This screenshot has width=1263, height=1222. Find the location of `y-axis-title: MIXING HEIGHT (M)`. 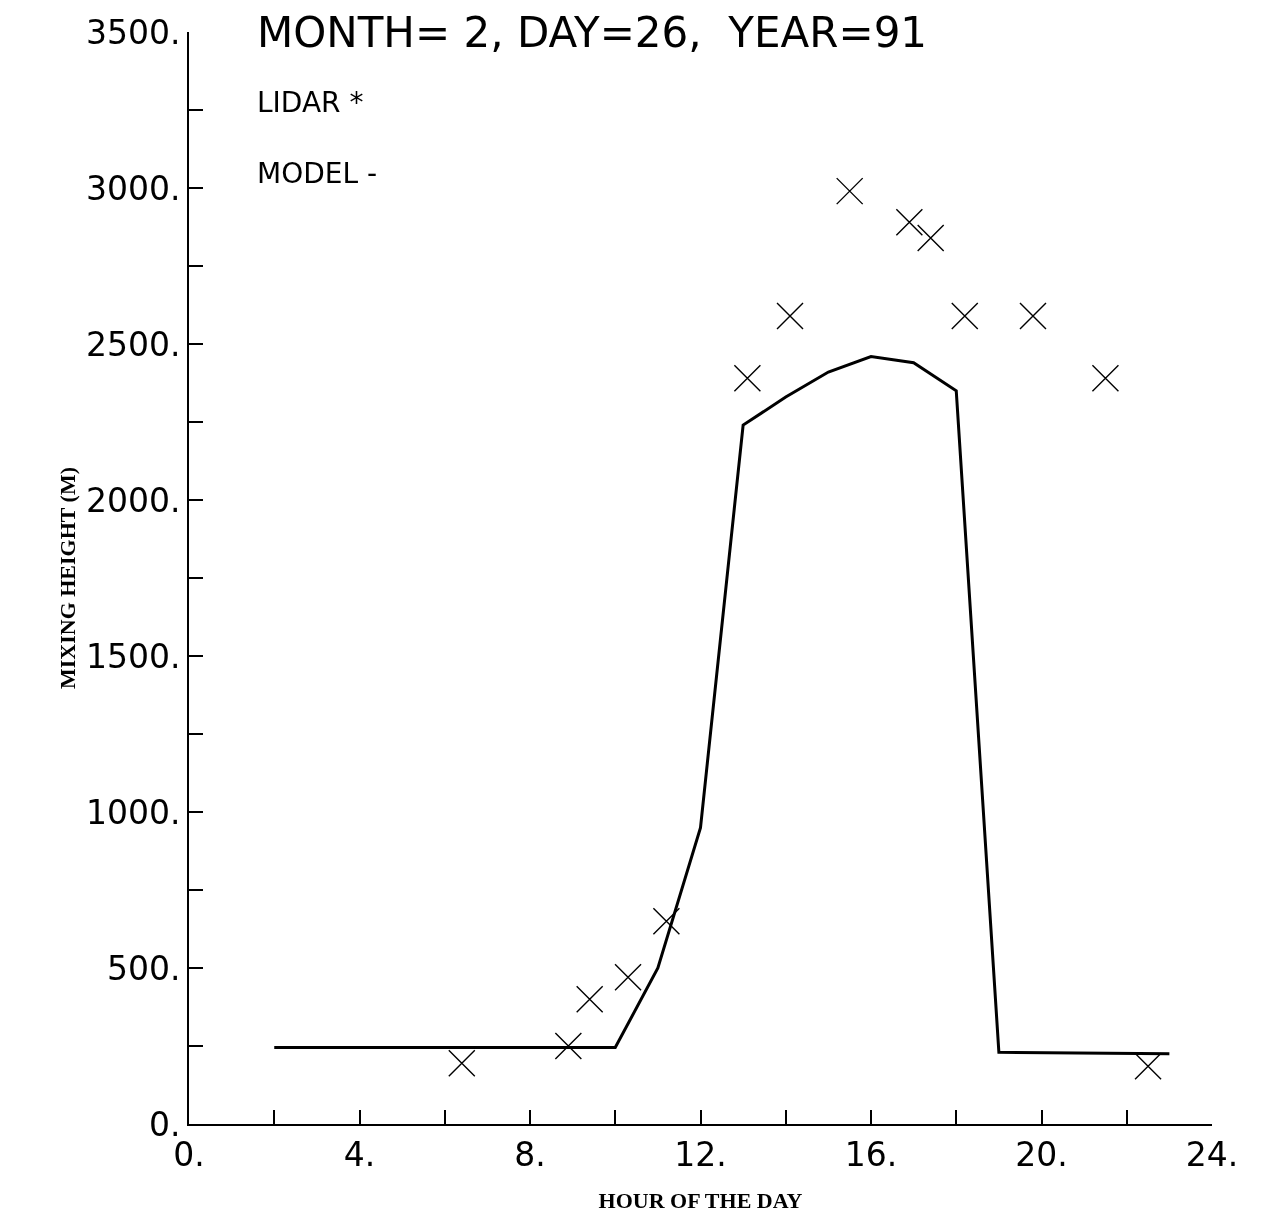

y-axis-title: MIXING HEIGHT (M) is located at coordinates (68, 578).